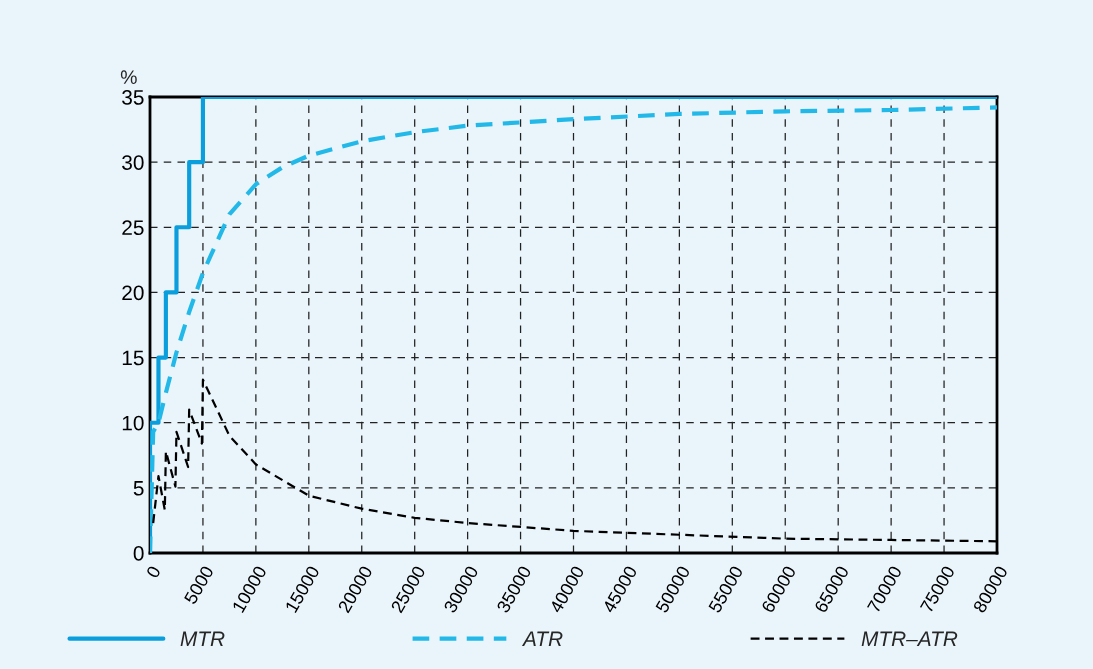 The height and width of the screenshot is (669, 1093). Describe the element at coordinates (128, 77) in the screenshot. I see `y-axis-title: %` at that location.